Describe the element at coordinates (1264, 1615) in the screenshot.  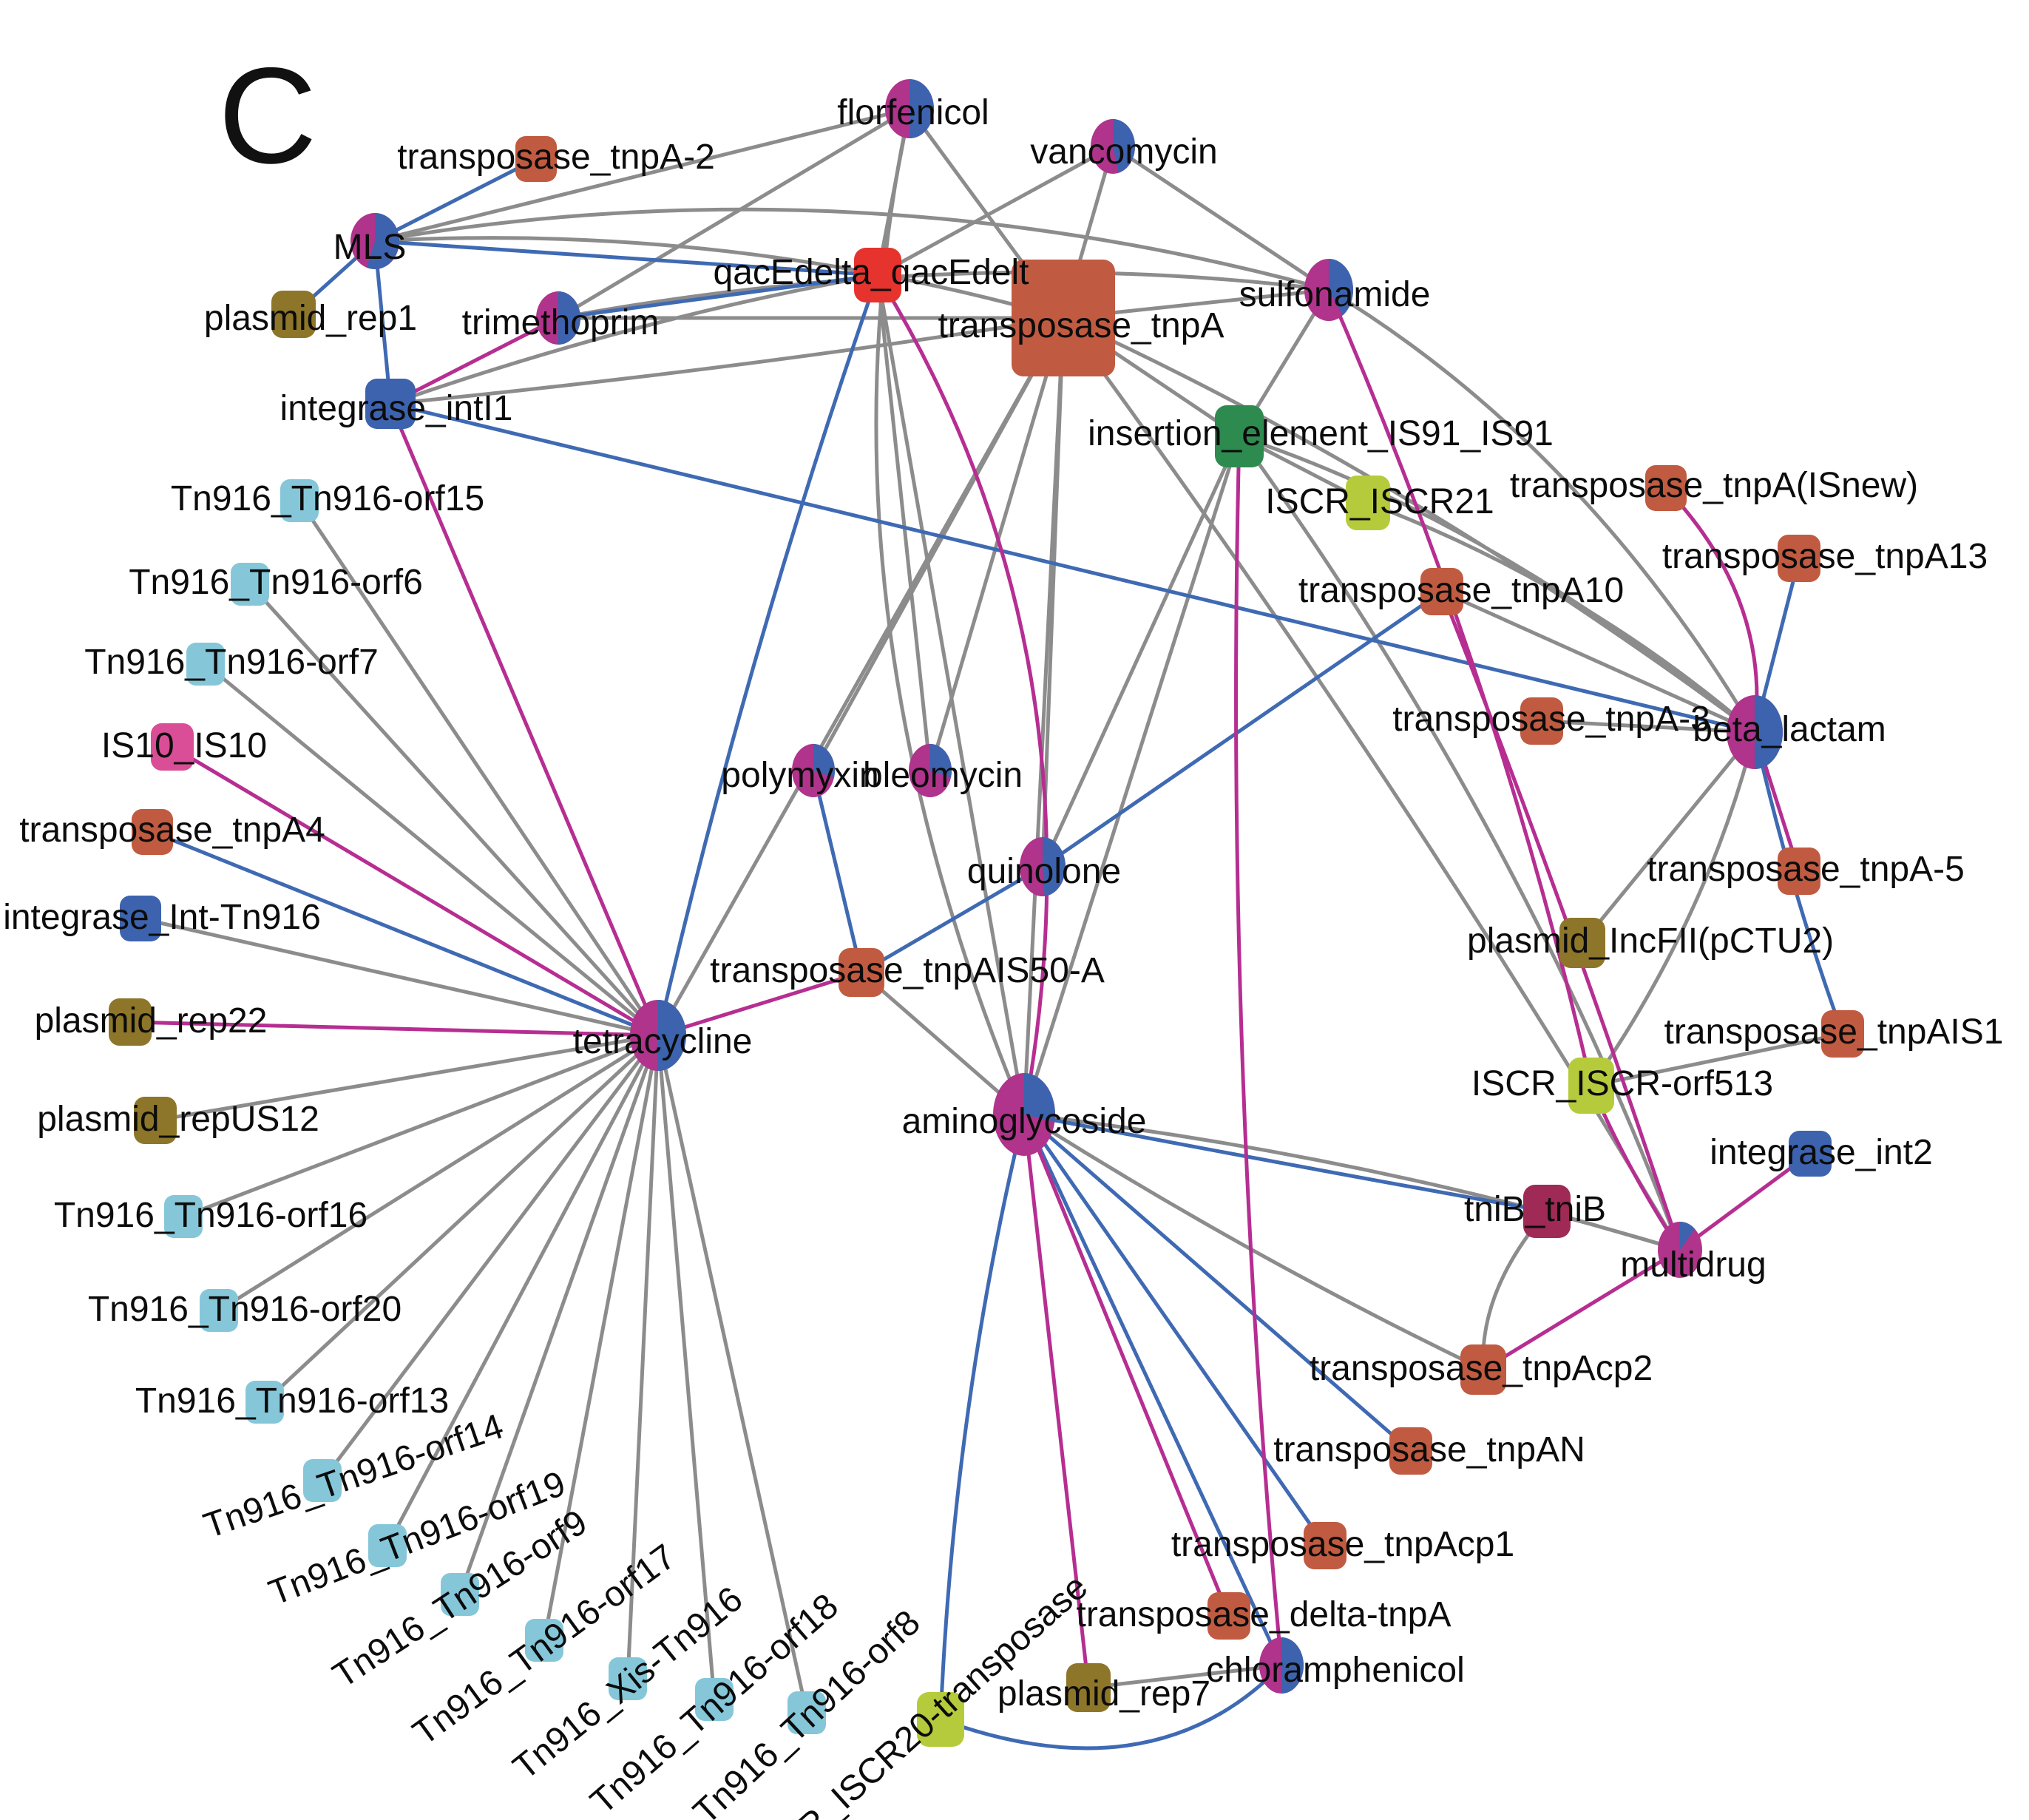
I see `node-label-dtnpa: transposase_delta-tnpA` at that location.